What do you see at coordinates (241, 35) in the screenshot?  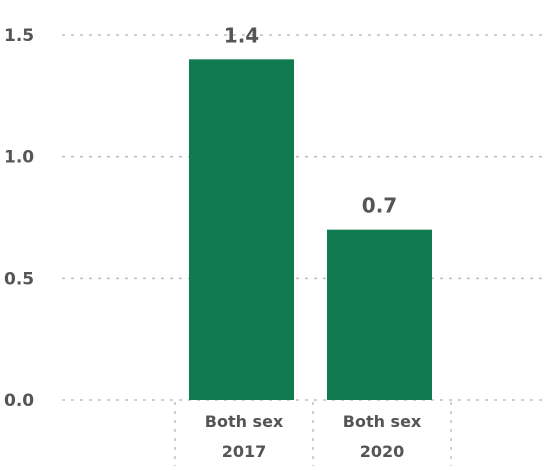 I see `data-label: 1.4` at bounding box center [241, 35].